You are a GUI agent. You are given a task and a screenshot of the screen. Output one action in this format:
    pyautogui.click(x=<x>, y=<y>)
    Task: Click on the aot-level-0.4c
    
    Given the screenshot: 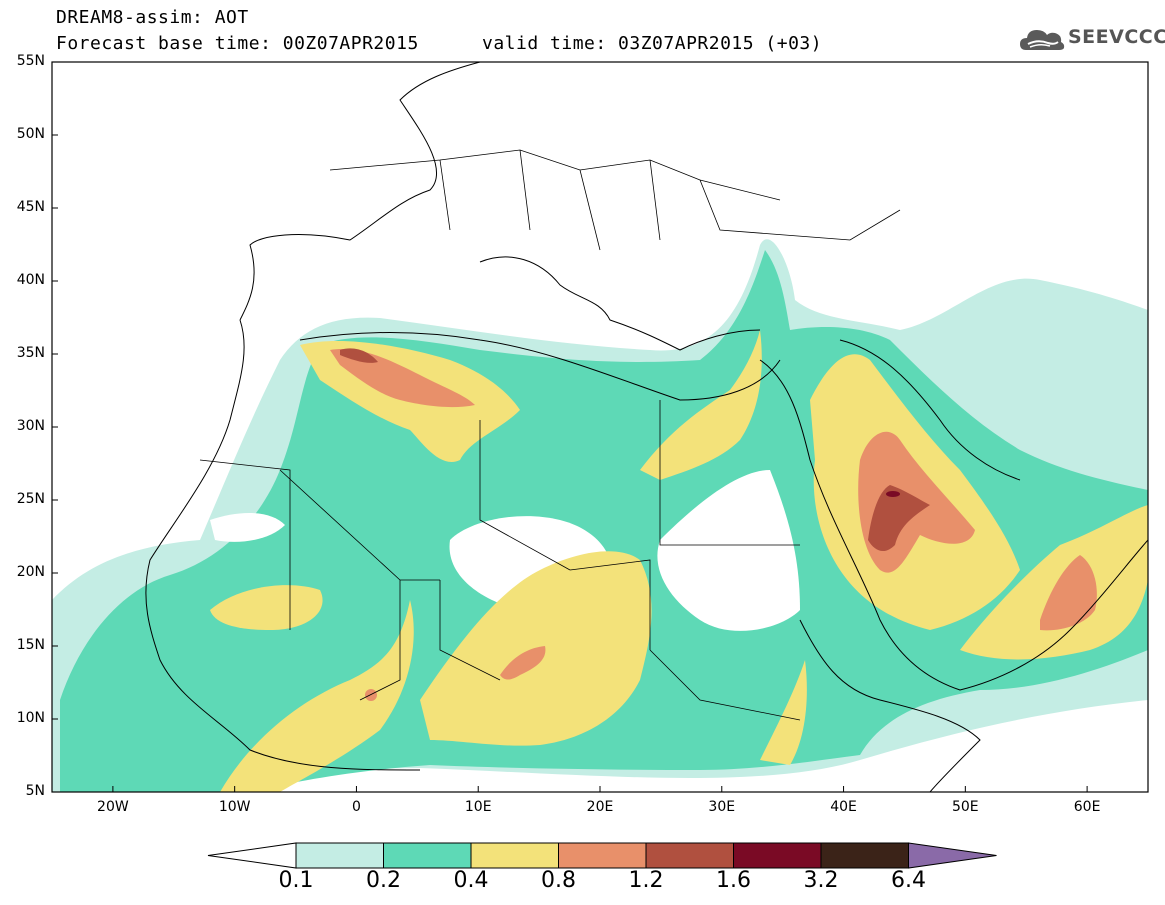 What is the action you would take?
    pyautogui.click(x=266, y=607)
    